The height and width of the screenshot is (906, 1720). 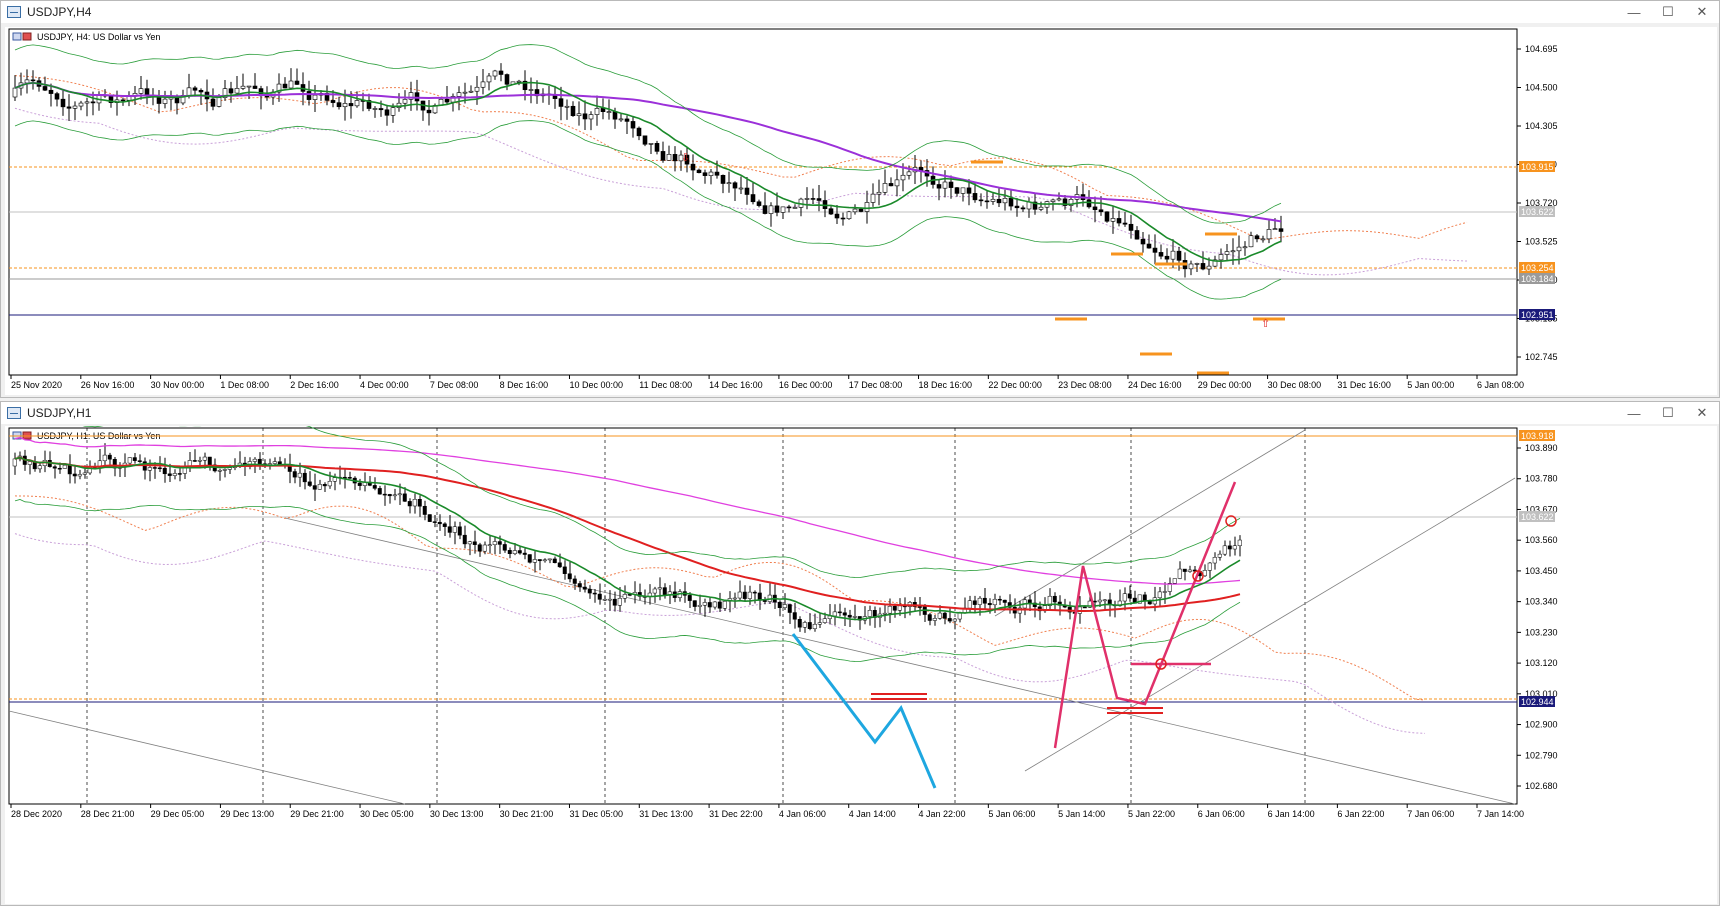 I want to click on h4-title-bar: USDJPY,H4 — ☐ ✕, so click(x=860, y=12).